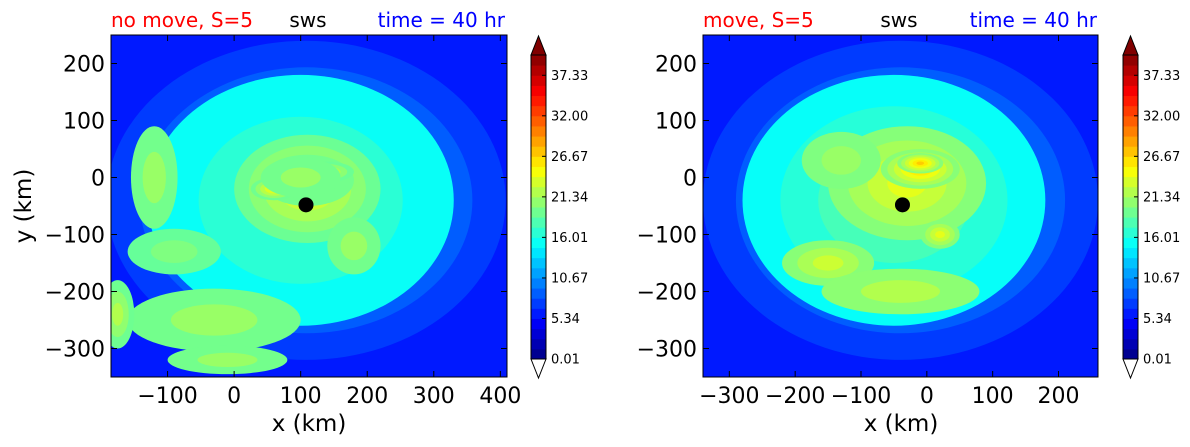 The width and height of the screenshot is (1190, 447). What do you see at coordinates (500, 396) in the screenshot?
I see `x-tick-label: 400` at bounding box center [500, 396].